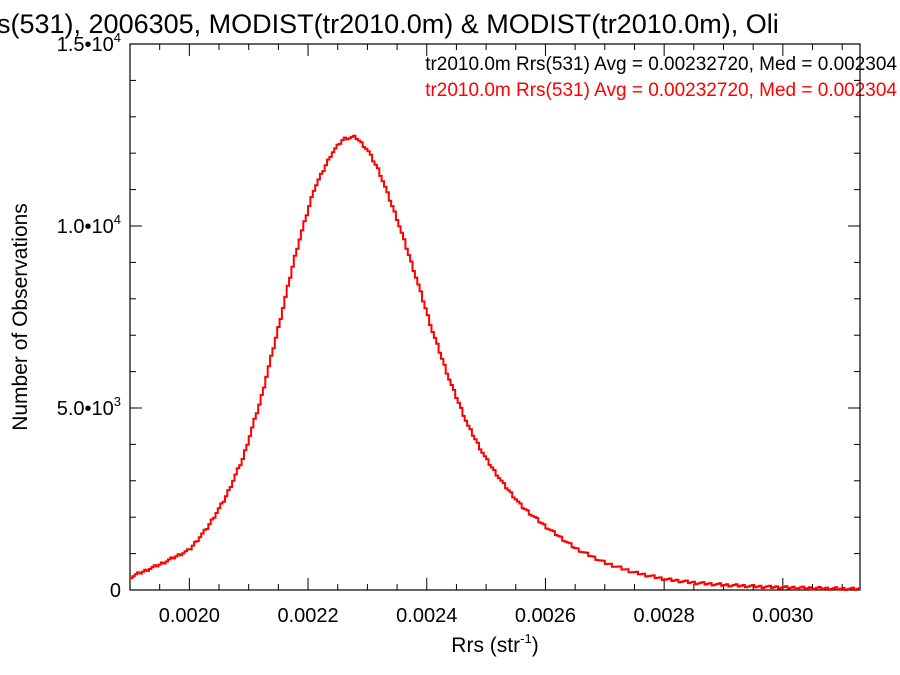  I want to click on y-tick-label: 5.0•103, so click(89, 407).